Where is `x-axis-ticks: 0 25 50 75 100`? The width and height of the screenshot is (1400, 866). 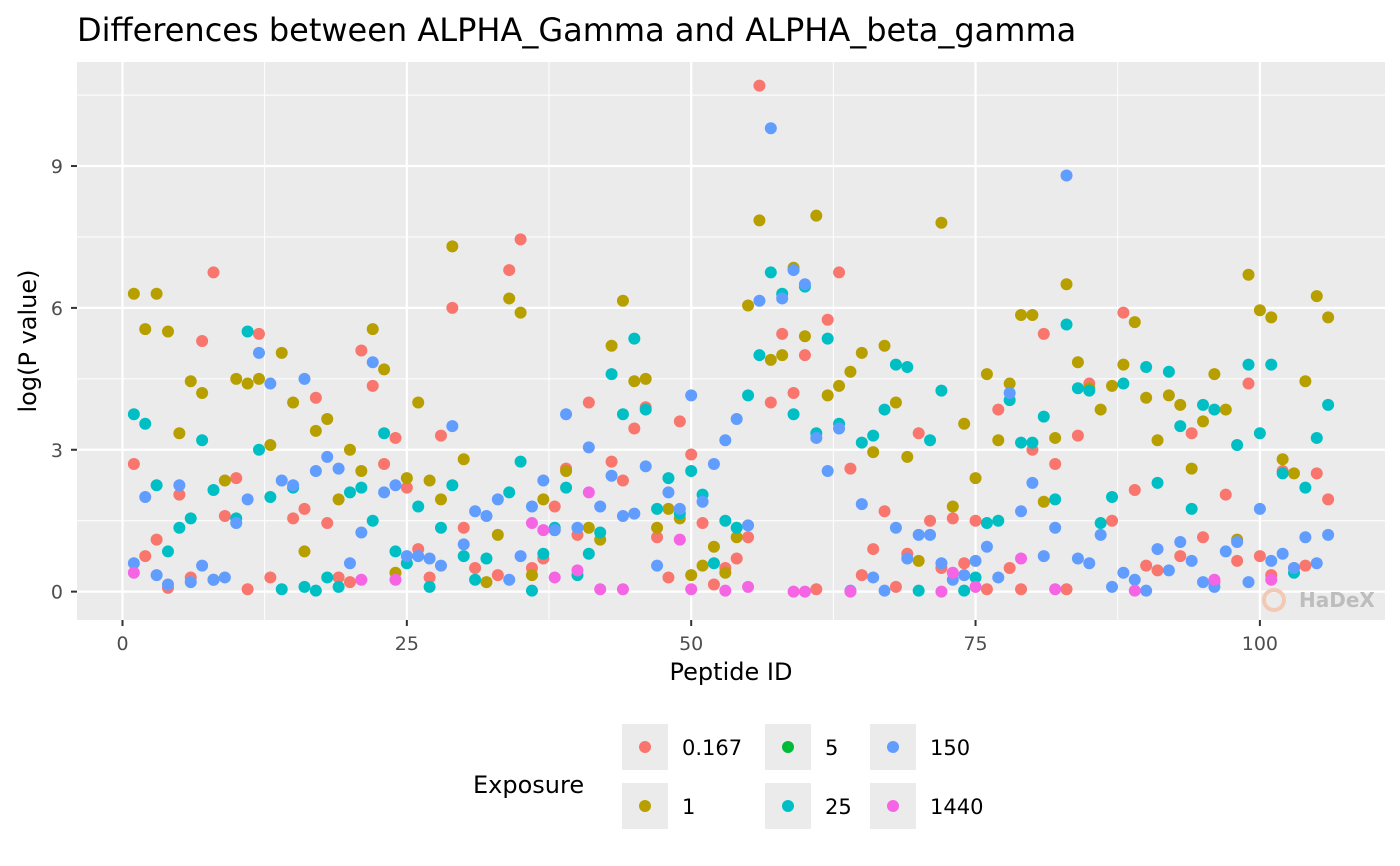 x-axis-ticks: 0 25 50 75 100 is located at coordinates (697, 637).